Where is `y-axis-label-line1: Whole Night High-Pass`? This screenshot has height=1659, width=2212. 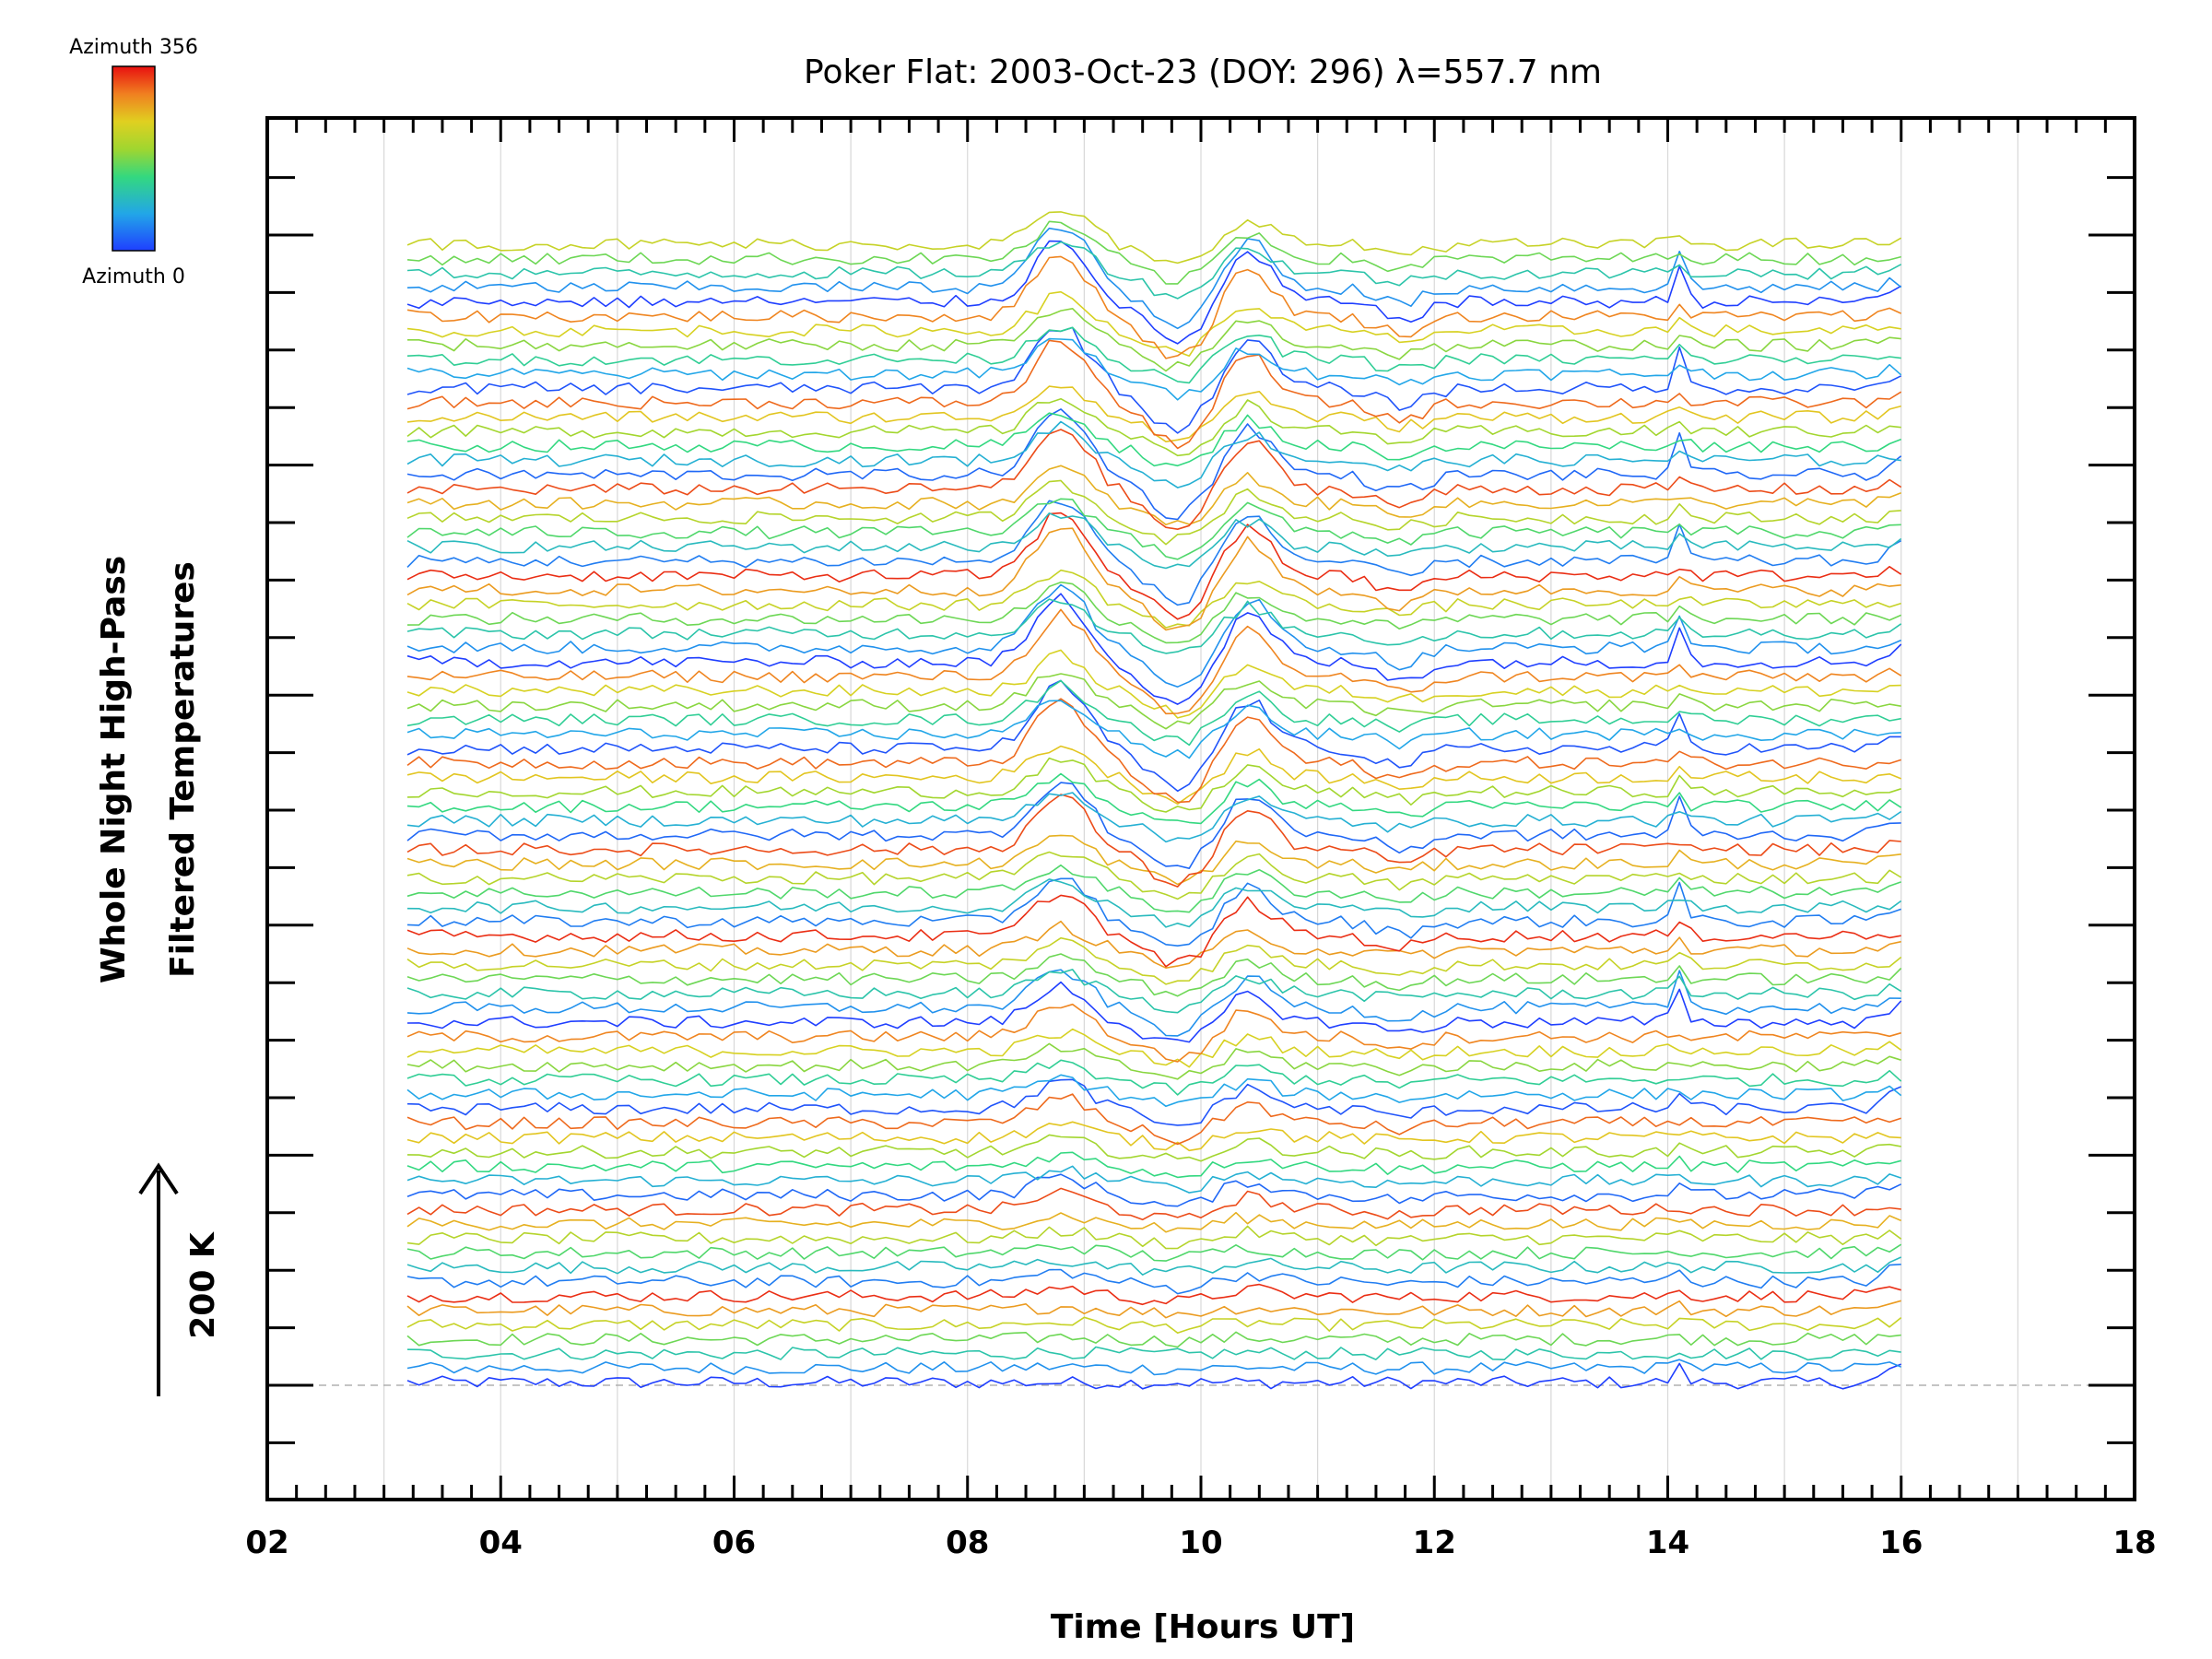 y-axis-label-line1: Whole Night High-Pass is located at coordinates (114, 769).